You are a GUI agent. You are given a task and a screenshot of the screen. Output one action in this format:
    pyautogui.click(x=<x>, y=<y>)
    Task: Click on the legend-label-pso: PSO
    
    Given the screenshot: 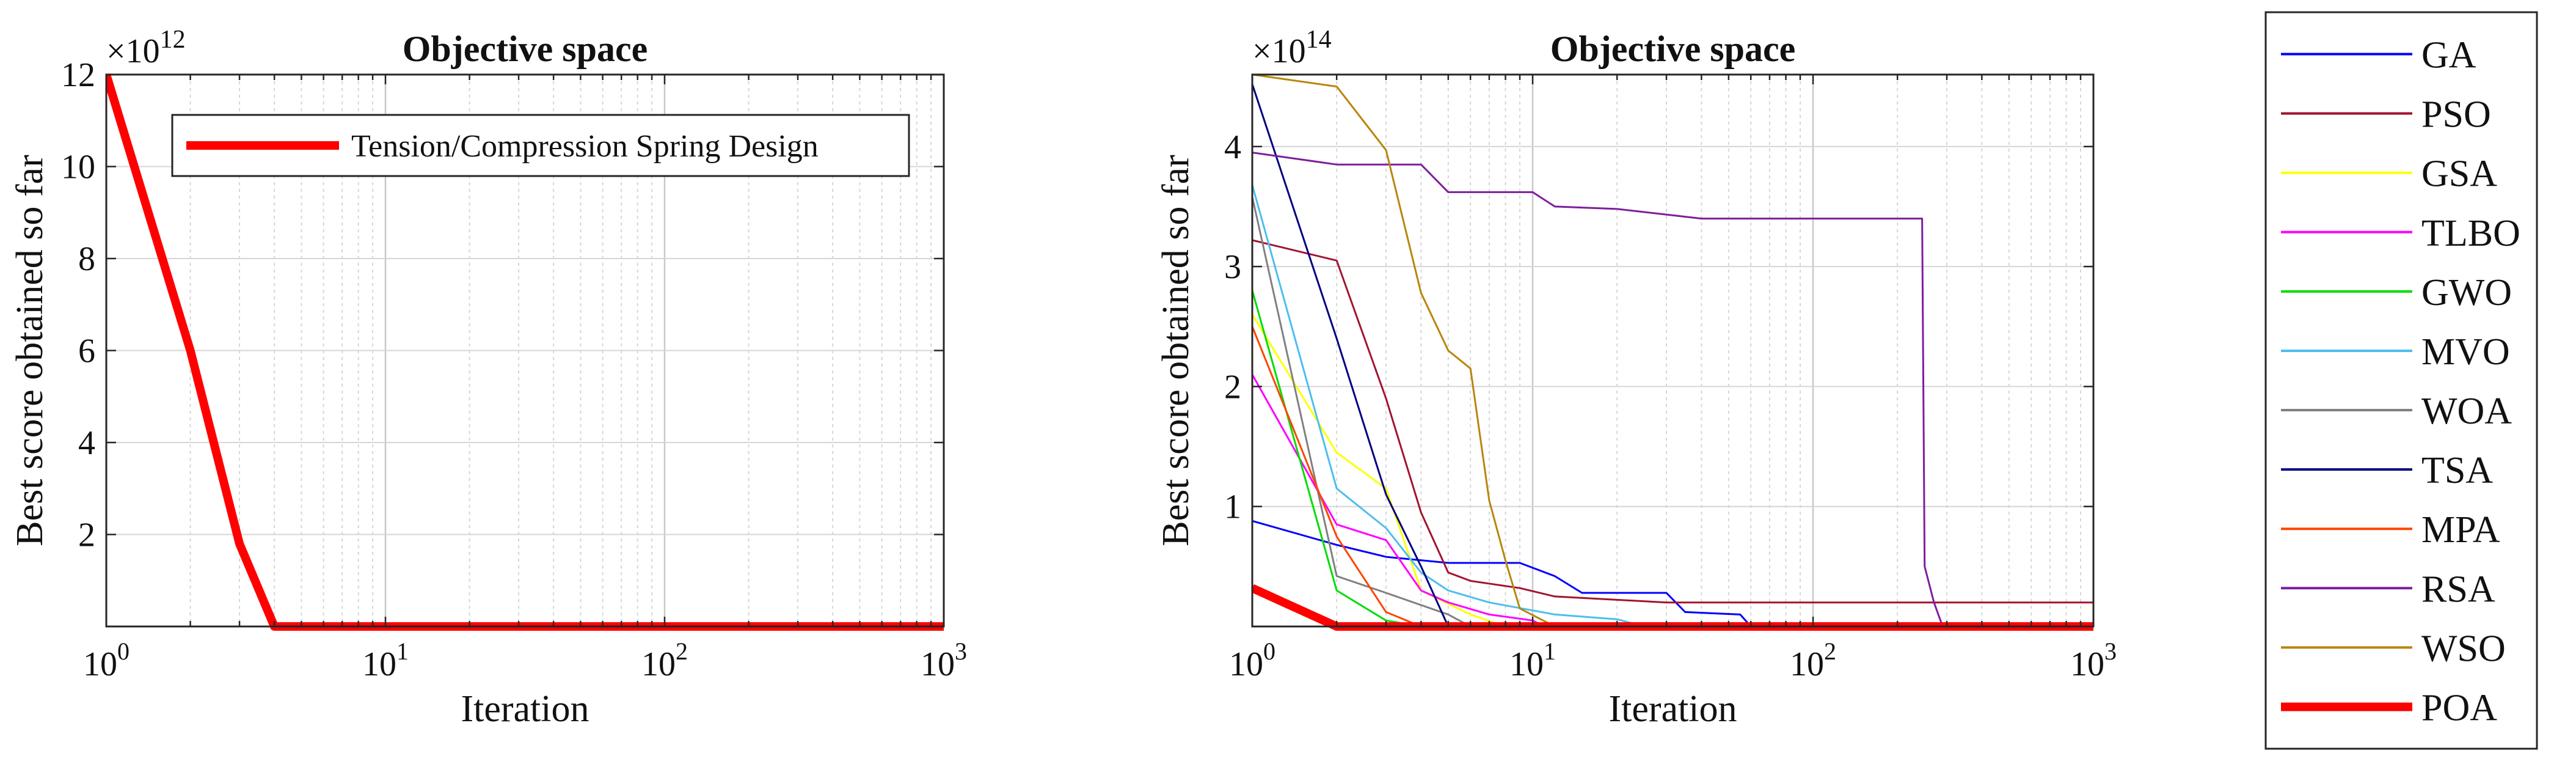 What is the action you would take?
    pyautogui.click(x=2456, y=115)
    